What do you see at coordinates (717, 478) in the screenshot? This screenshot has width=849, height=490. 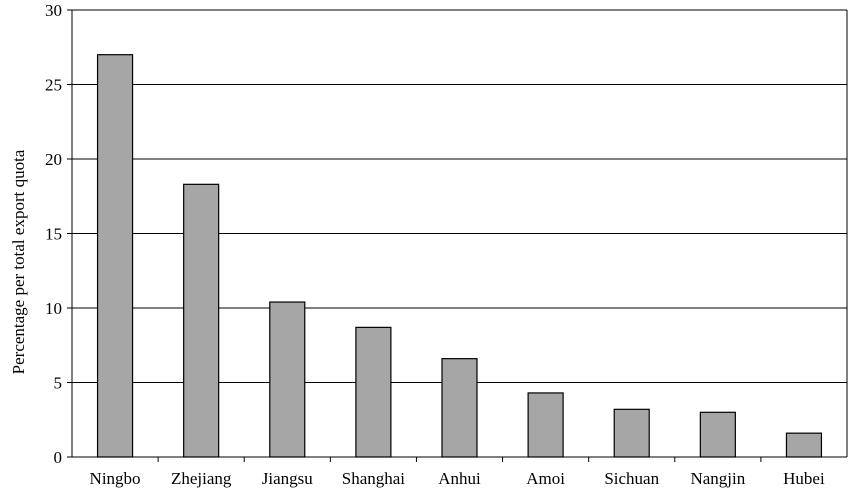 I see `x-tick-label-nangjin: Nangjin` at bounding box center [717, 478].